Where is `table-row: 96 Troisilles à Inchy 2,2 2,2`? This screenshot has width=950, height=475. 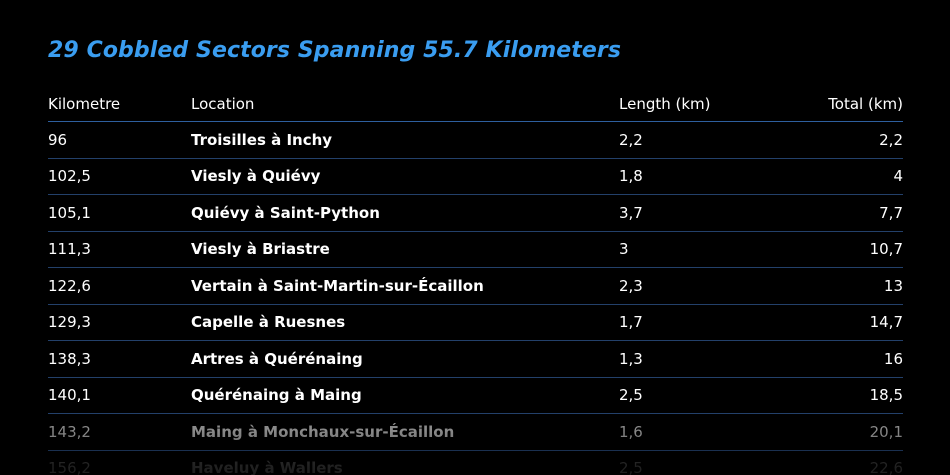
table-row: 96 Troisilles à Inchy 2,2 2,2 is located at coordinates (475, 140).